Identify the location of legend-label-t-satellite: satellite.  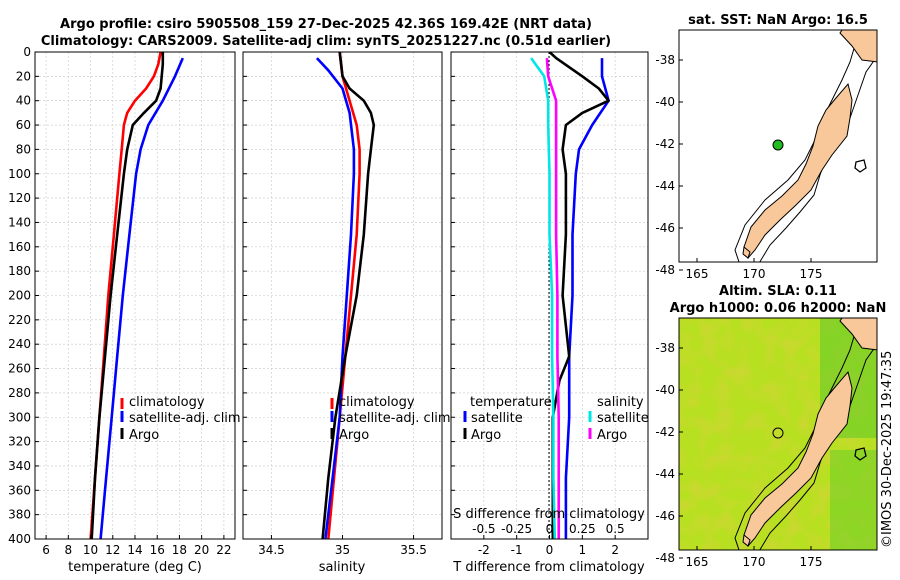
(497, 418).